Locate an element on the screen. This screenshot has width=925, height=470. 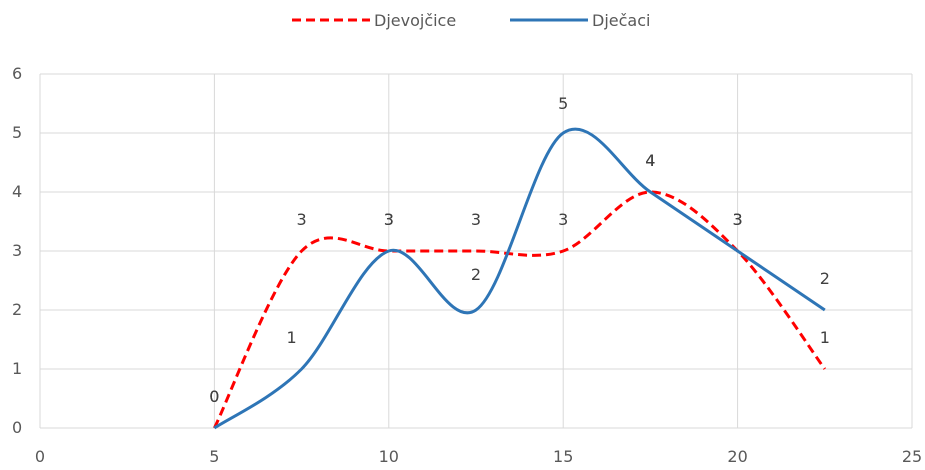
legend: Djevojčice Dječaci is located at coordinates (471, 20).